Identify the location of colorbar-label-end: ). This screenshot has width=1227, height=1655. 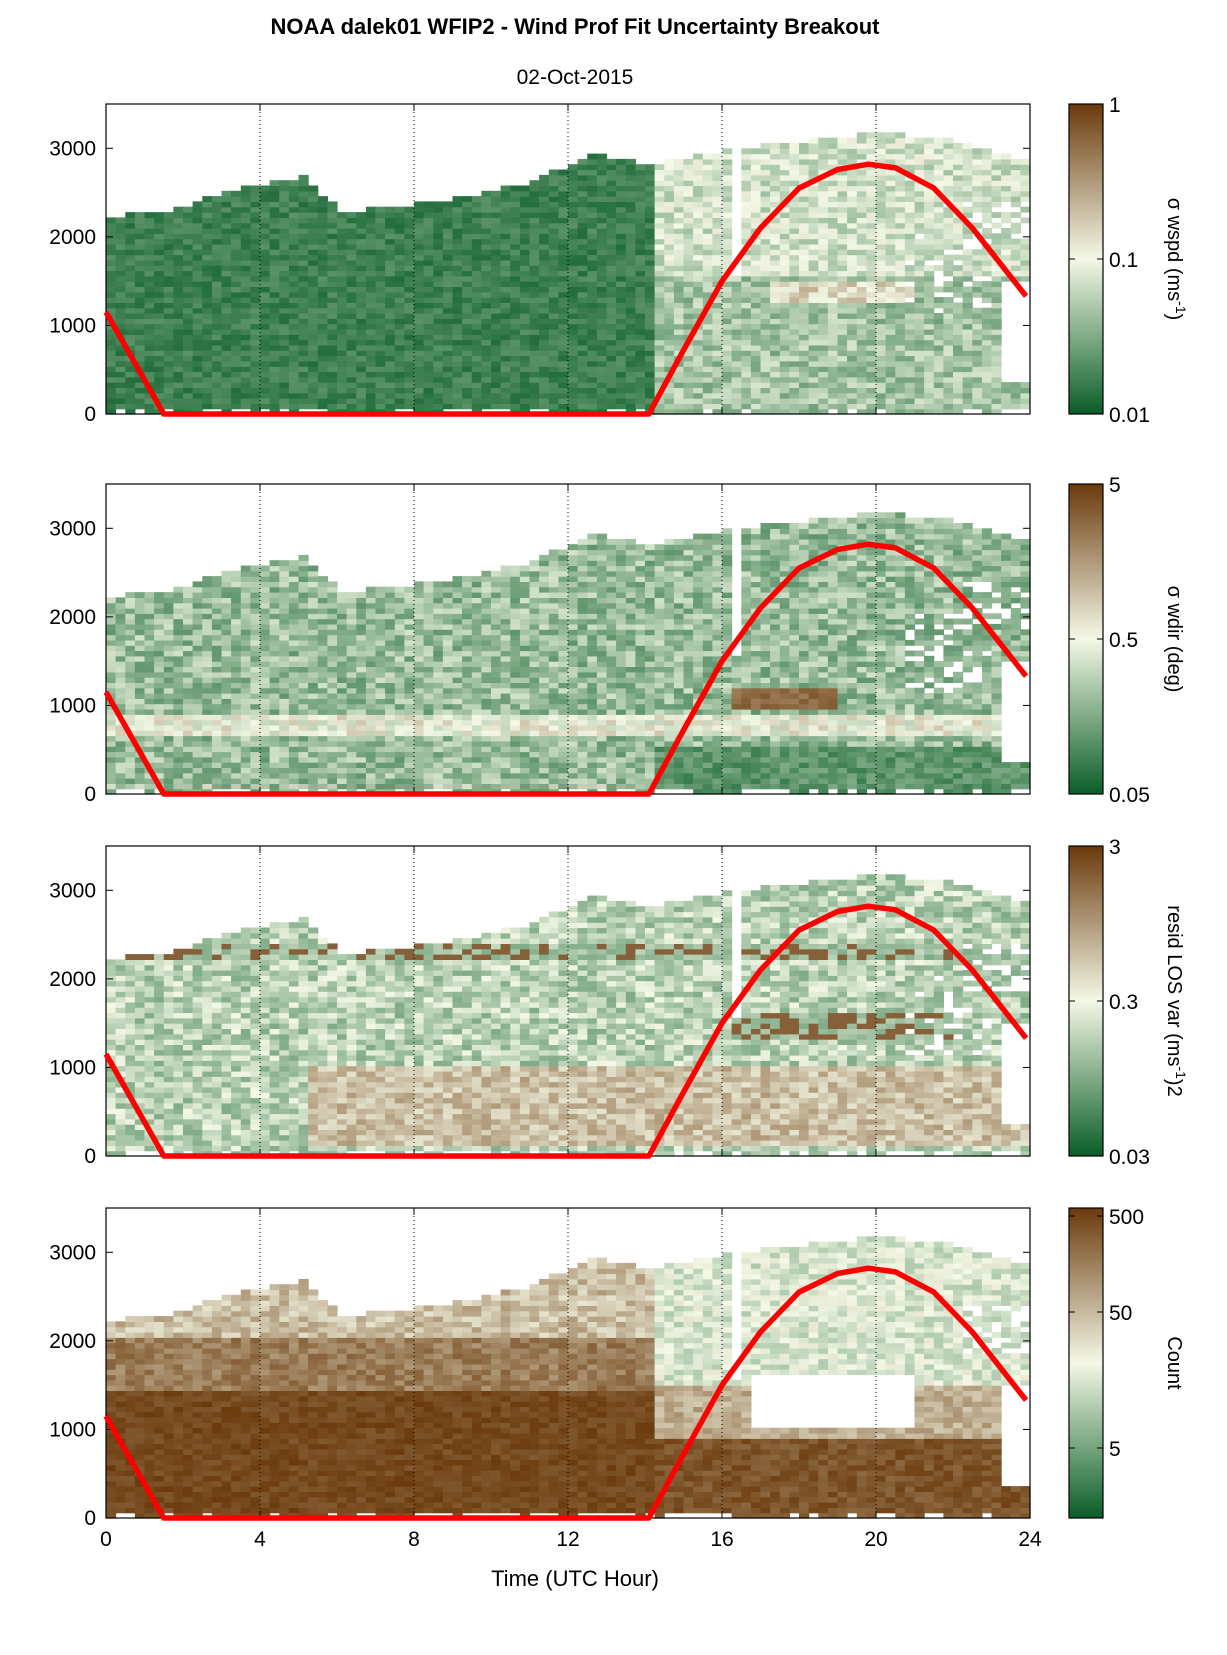
(1174, 317).